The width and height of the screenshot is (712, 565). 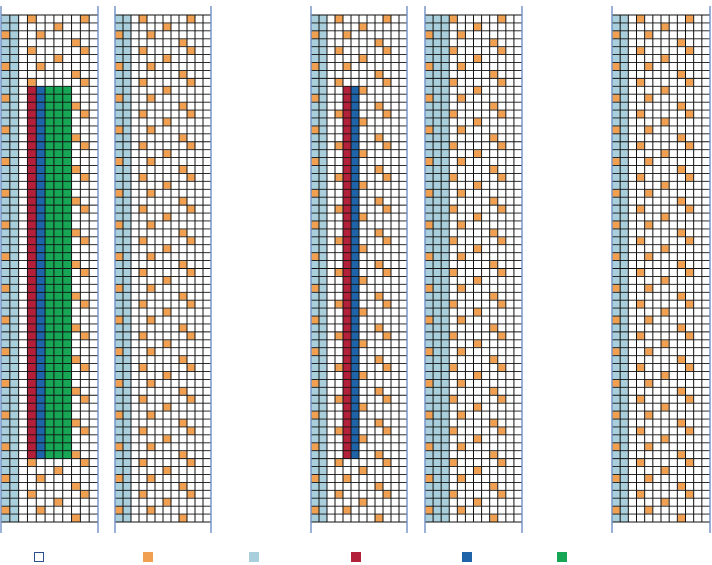 What do you see at coordinates (41, 272) in the screenshot?
I see `blue-band` at bounding box center [41, 272].